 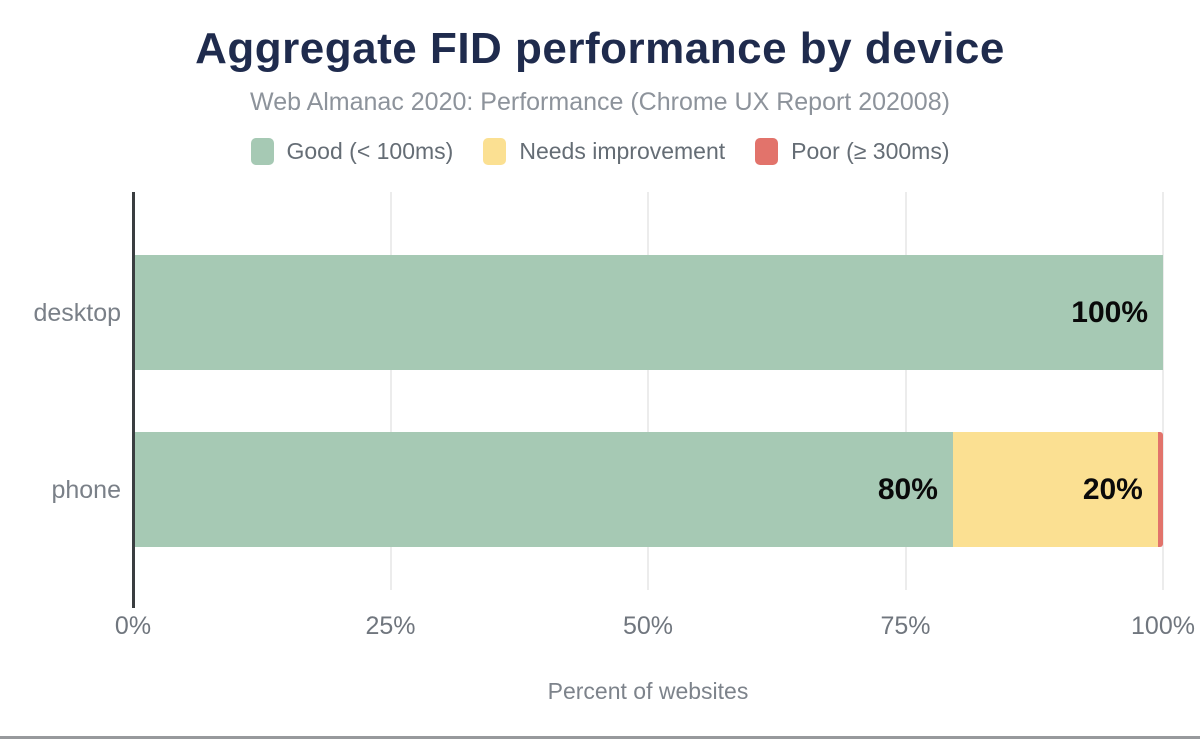 What do you see at coordinates (1112, 489) in the screenshot?
I see `bar-value-label: 20%` at bounding box center [1112, 489].